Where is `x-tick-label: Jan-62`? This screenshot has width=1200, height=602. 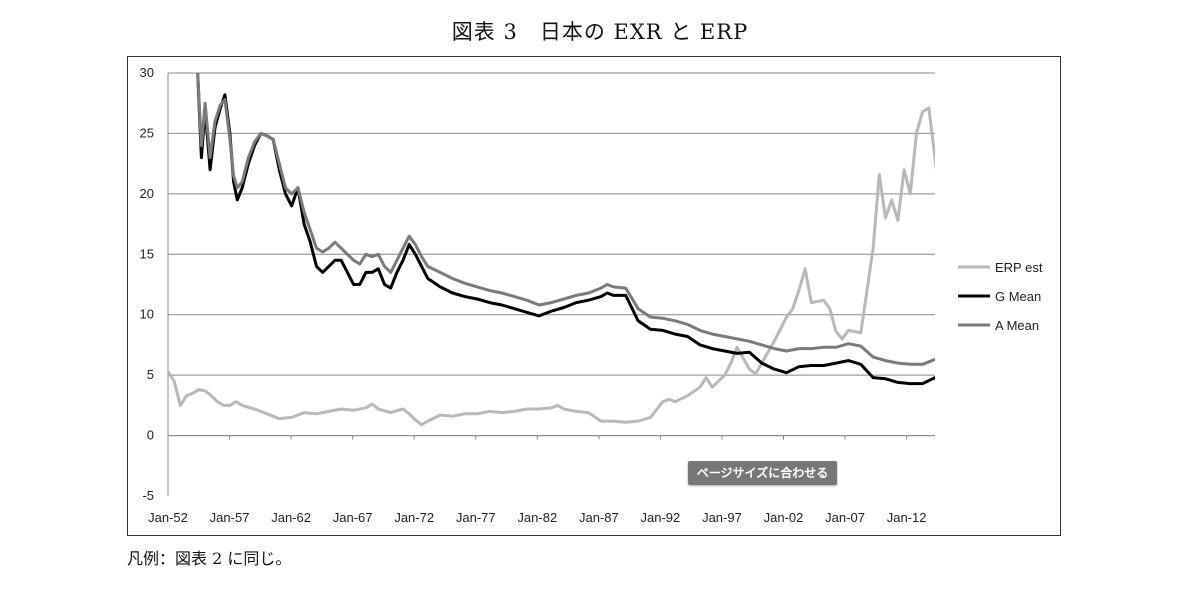 x-tick-label: Jan-62 is located at coordinates (291, 517).